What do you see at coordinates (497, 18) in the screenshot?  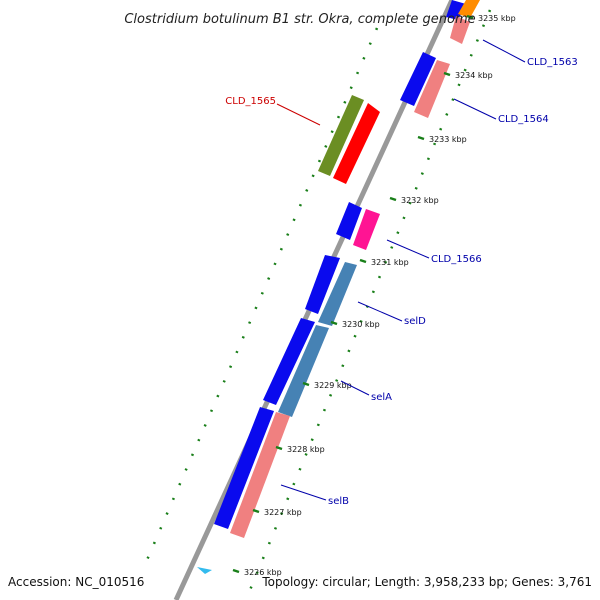 I see `tick-label: 3235 kbp` at bounding box center [497, 18].